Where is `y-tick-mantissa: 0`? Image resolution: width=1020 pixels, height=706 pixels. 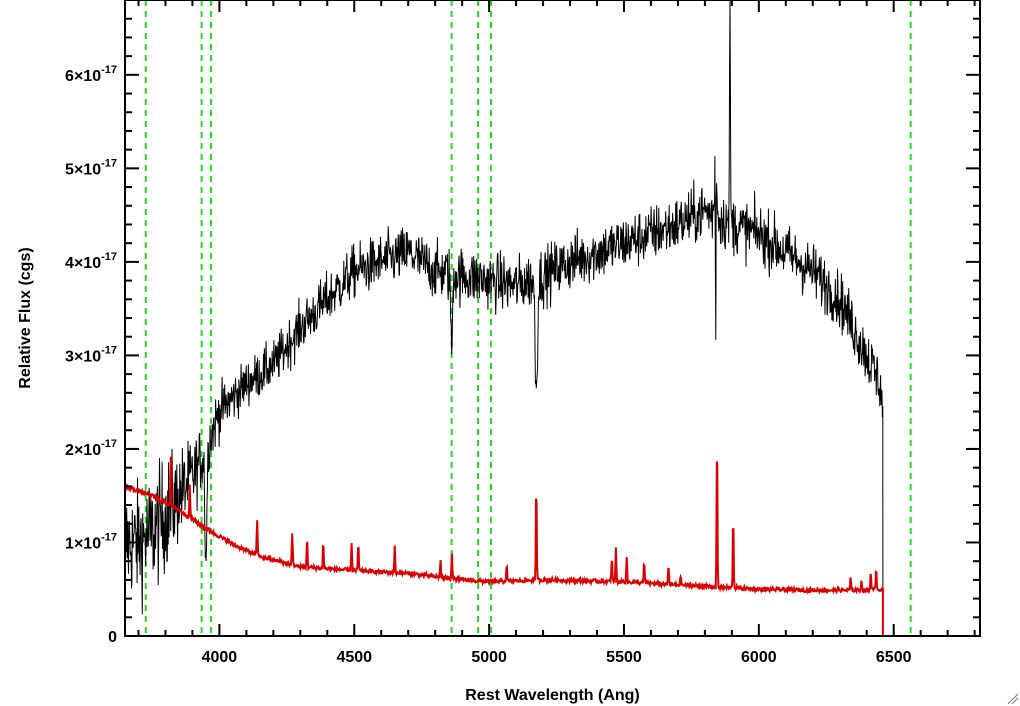 y-tick-mantissa: 0 is located at coordinates (112, 637).